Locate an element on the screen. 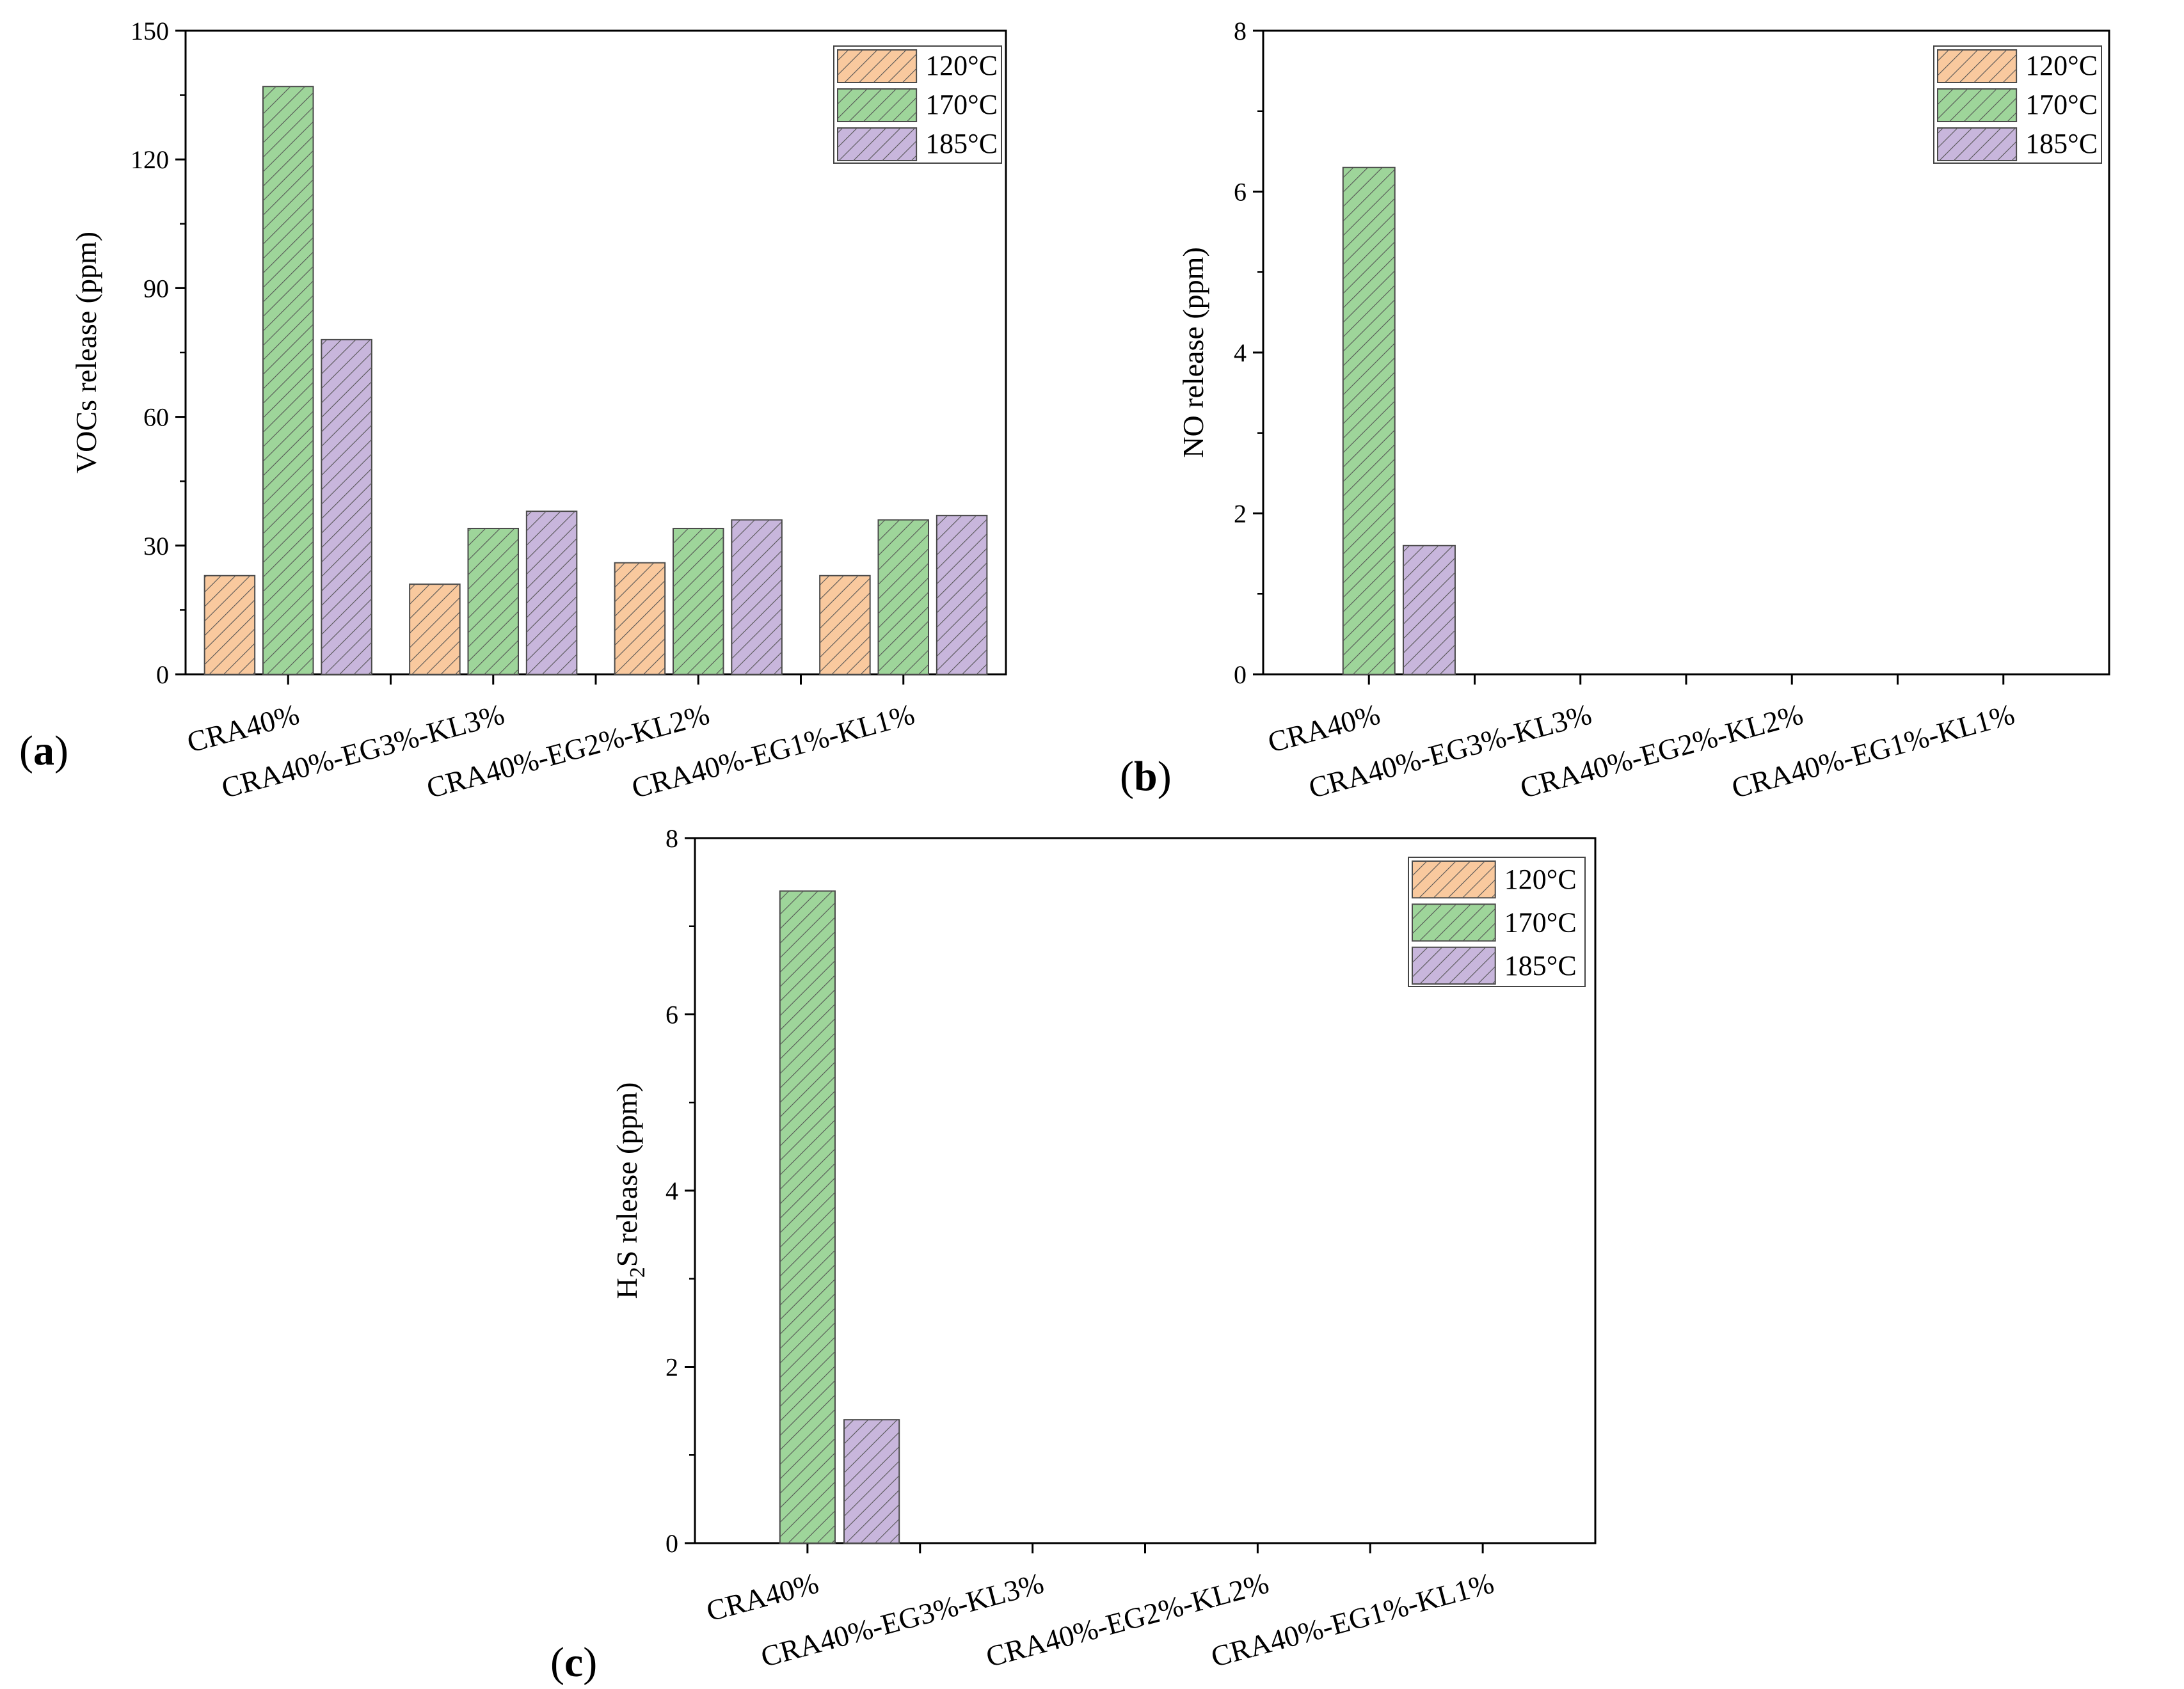 The height and width of the screenshot is (1689, 2184). y-axis-title: NO release (ppm) is located at coordinates (1193, 353).